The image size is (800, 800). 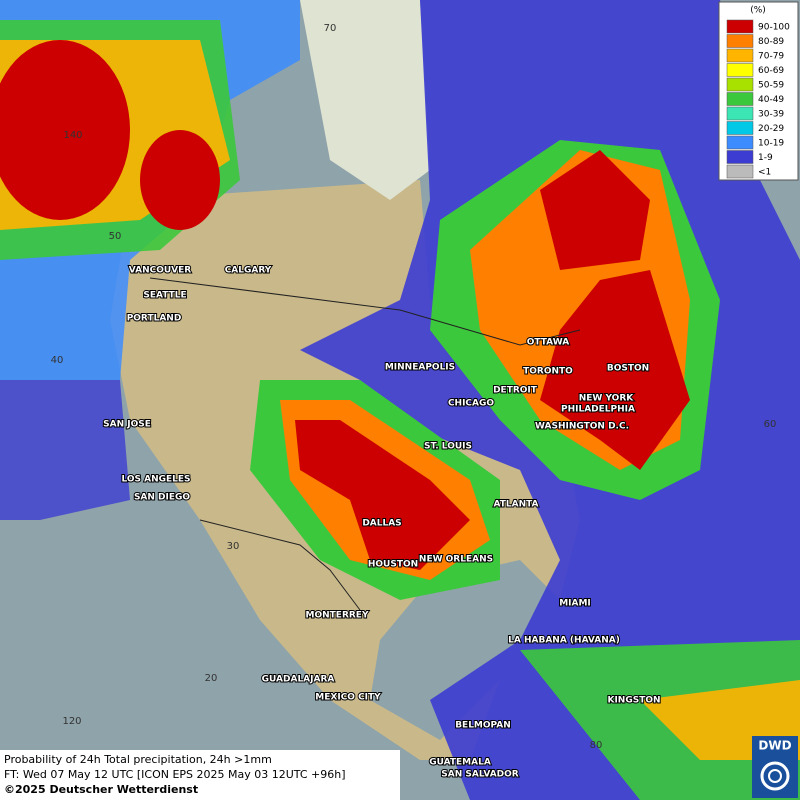 What do you see at coordinates (471, 404) in the screenshot?
I see `city-label: CHICAGO` at bounding box center [471, 404].